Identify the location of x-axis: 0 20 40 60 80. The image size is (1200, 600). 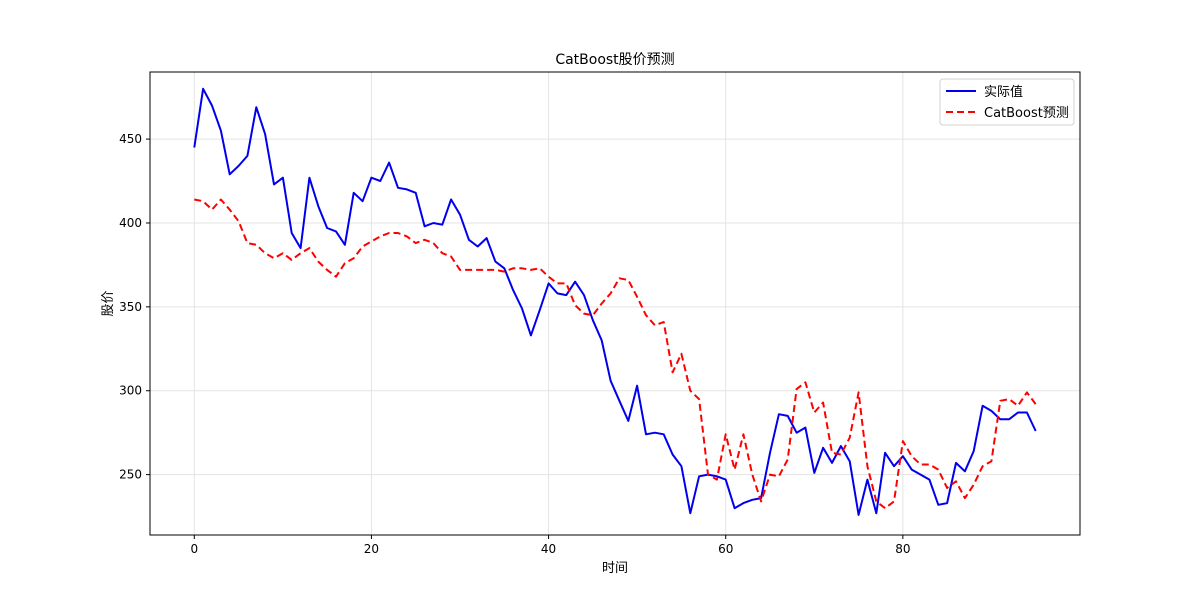
(550, 545).